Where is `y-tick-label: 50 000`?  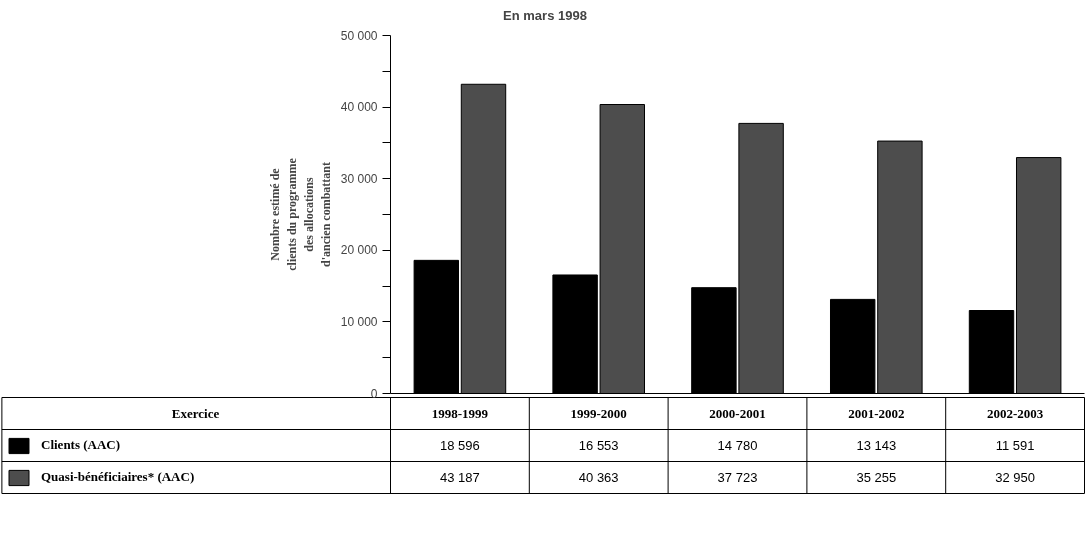 y-tick-label: 50 000 is located at coordinates (359, 35).